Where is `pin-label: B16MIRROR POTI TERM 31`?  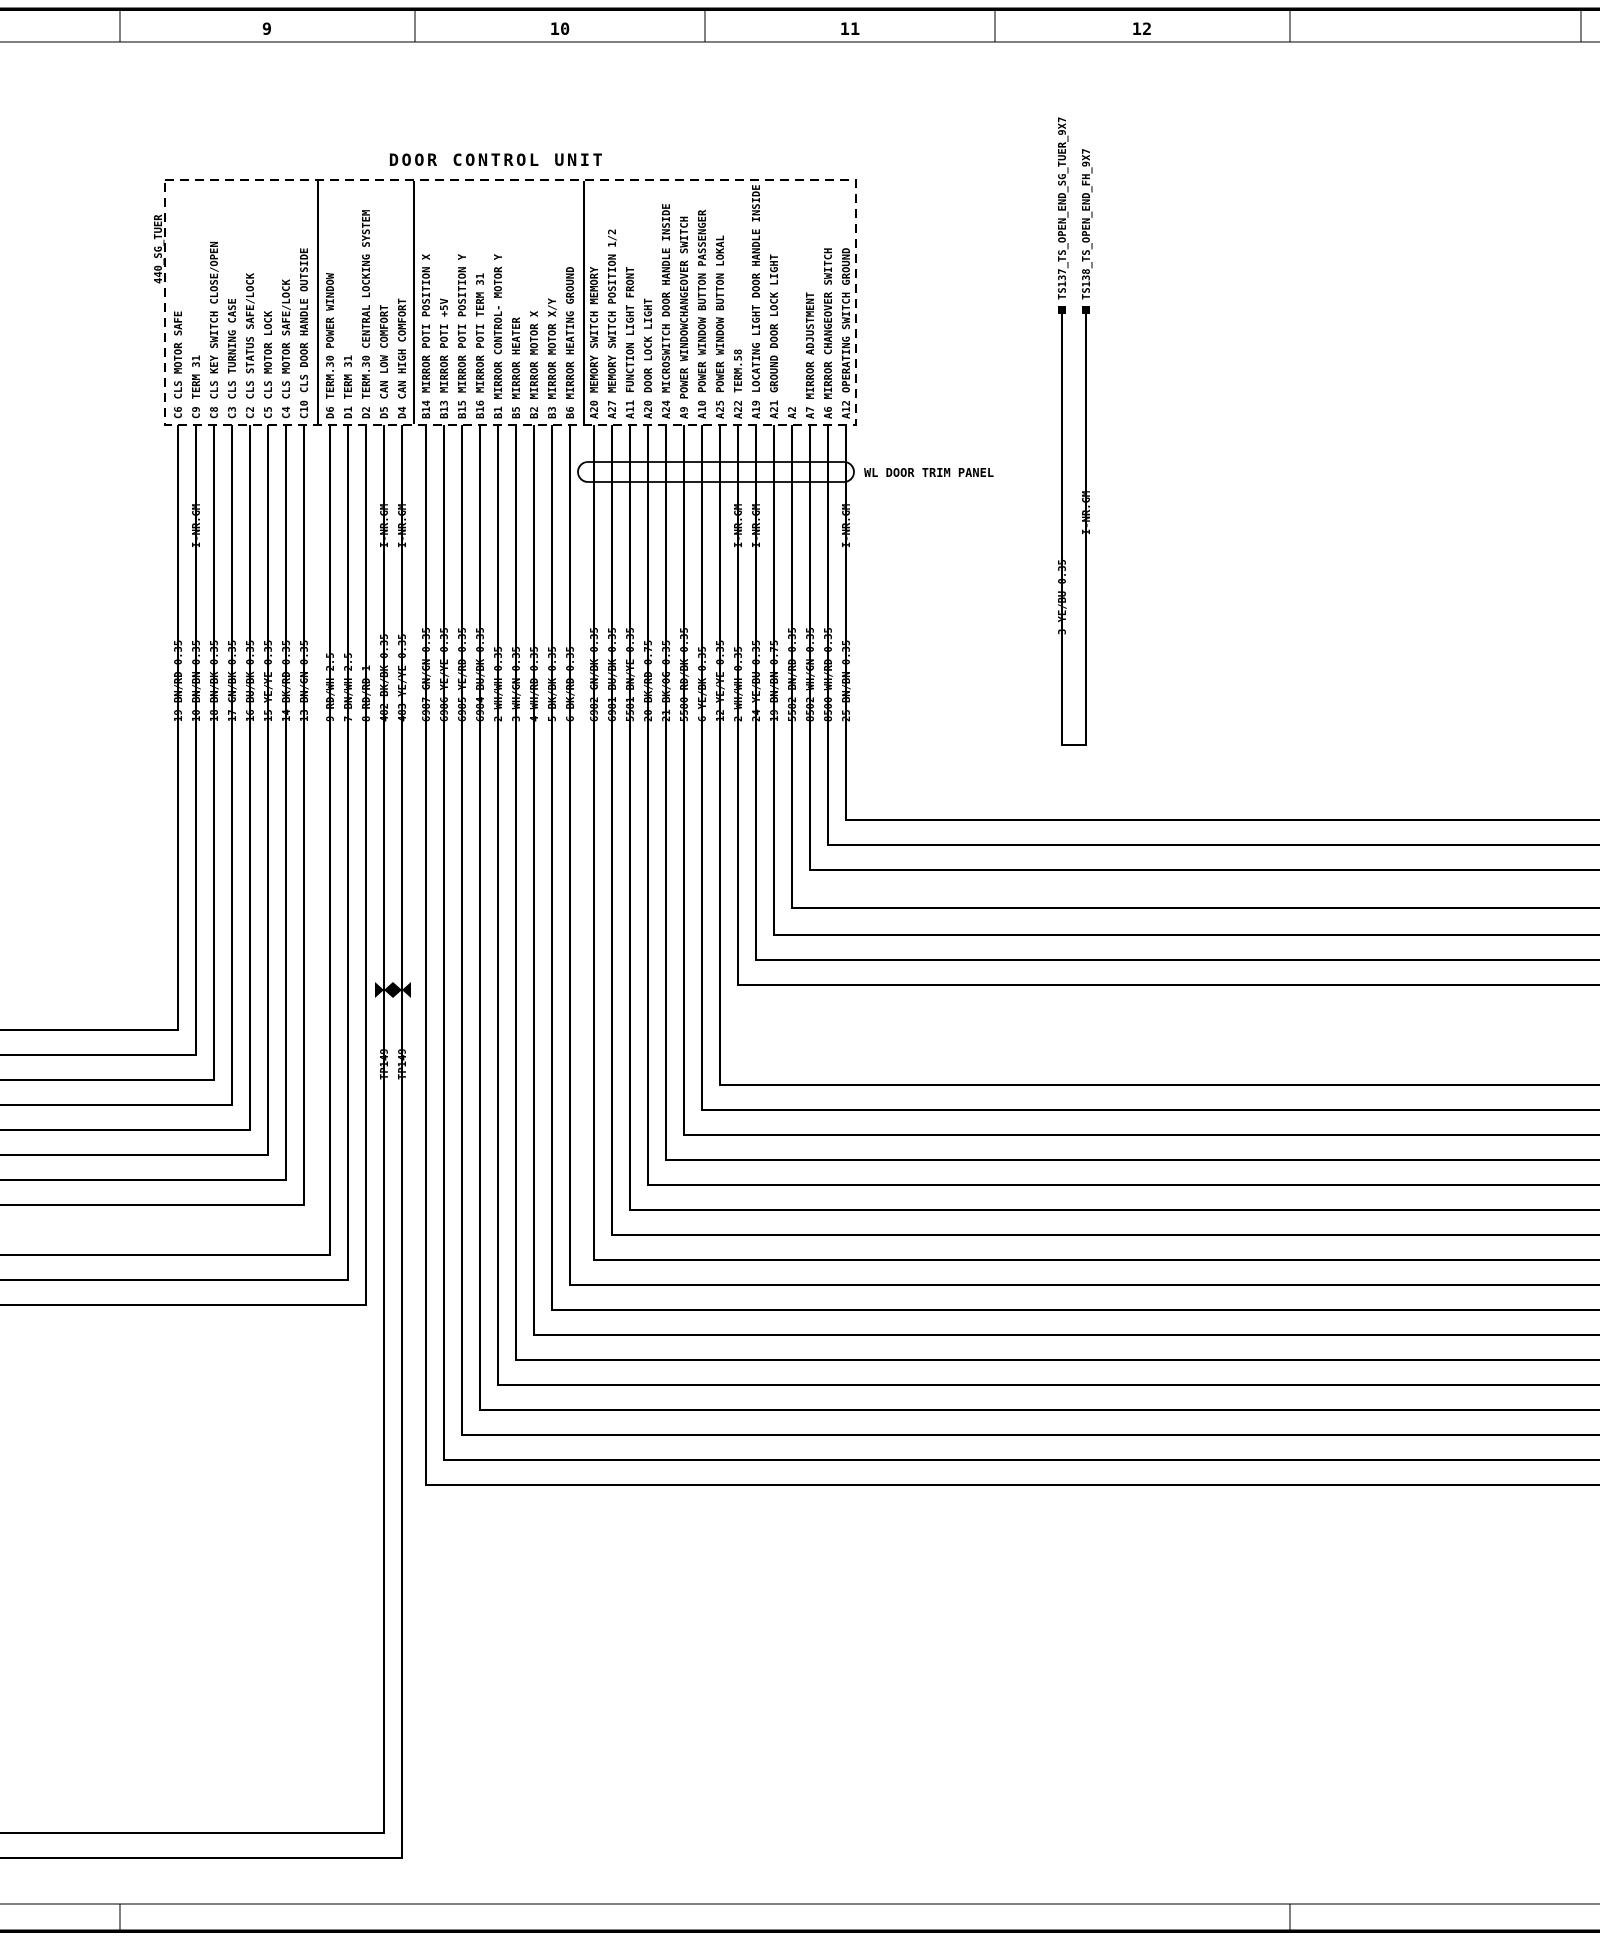 pin-label: B16MIRROR POTI TERM 31 is located at coordinates (481, 346).